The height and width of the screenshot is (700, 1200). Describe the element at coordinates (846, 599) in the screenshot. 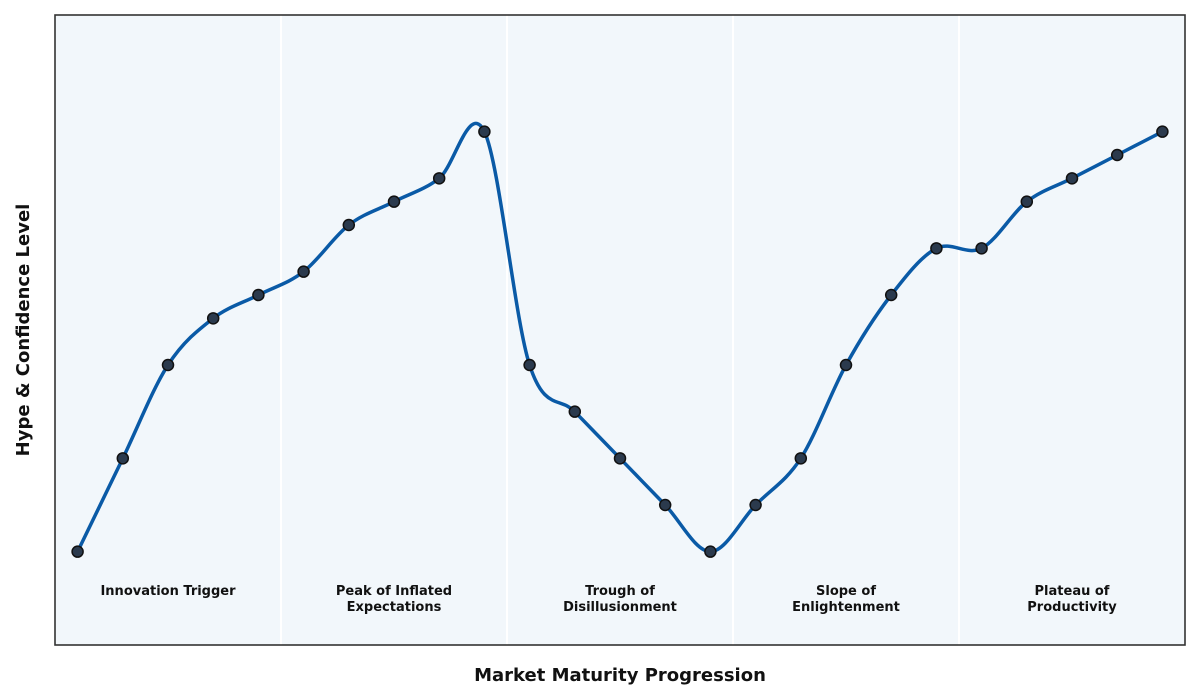

I see `phase-label-4: Slope of Enlightenment` at that location.